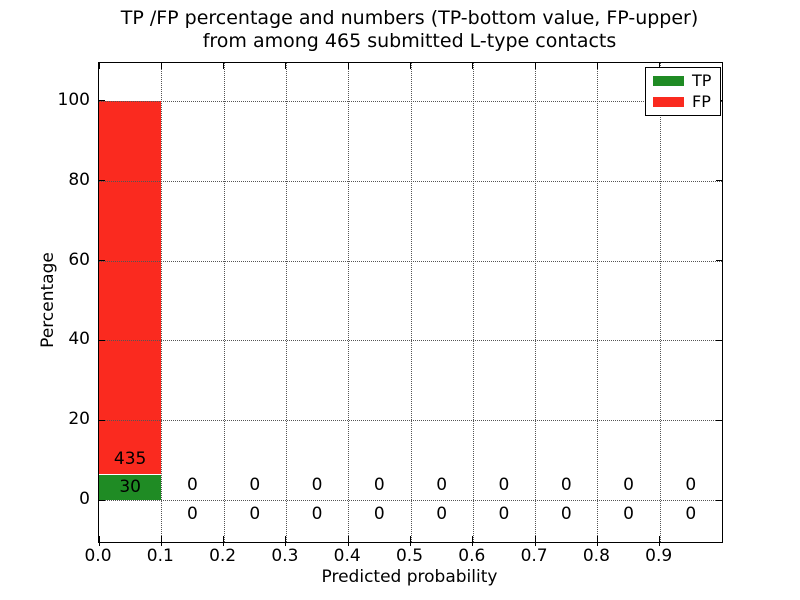  Describe the element at coordinates (534, 556) in the screenshot. I see `x-tick-label: 0.7` at that location.